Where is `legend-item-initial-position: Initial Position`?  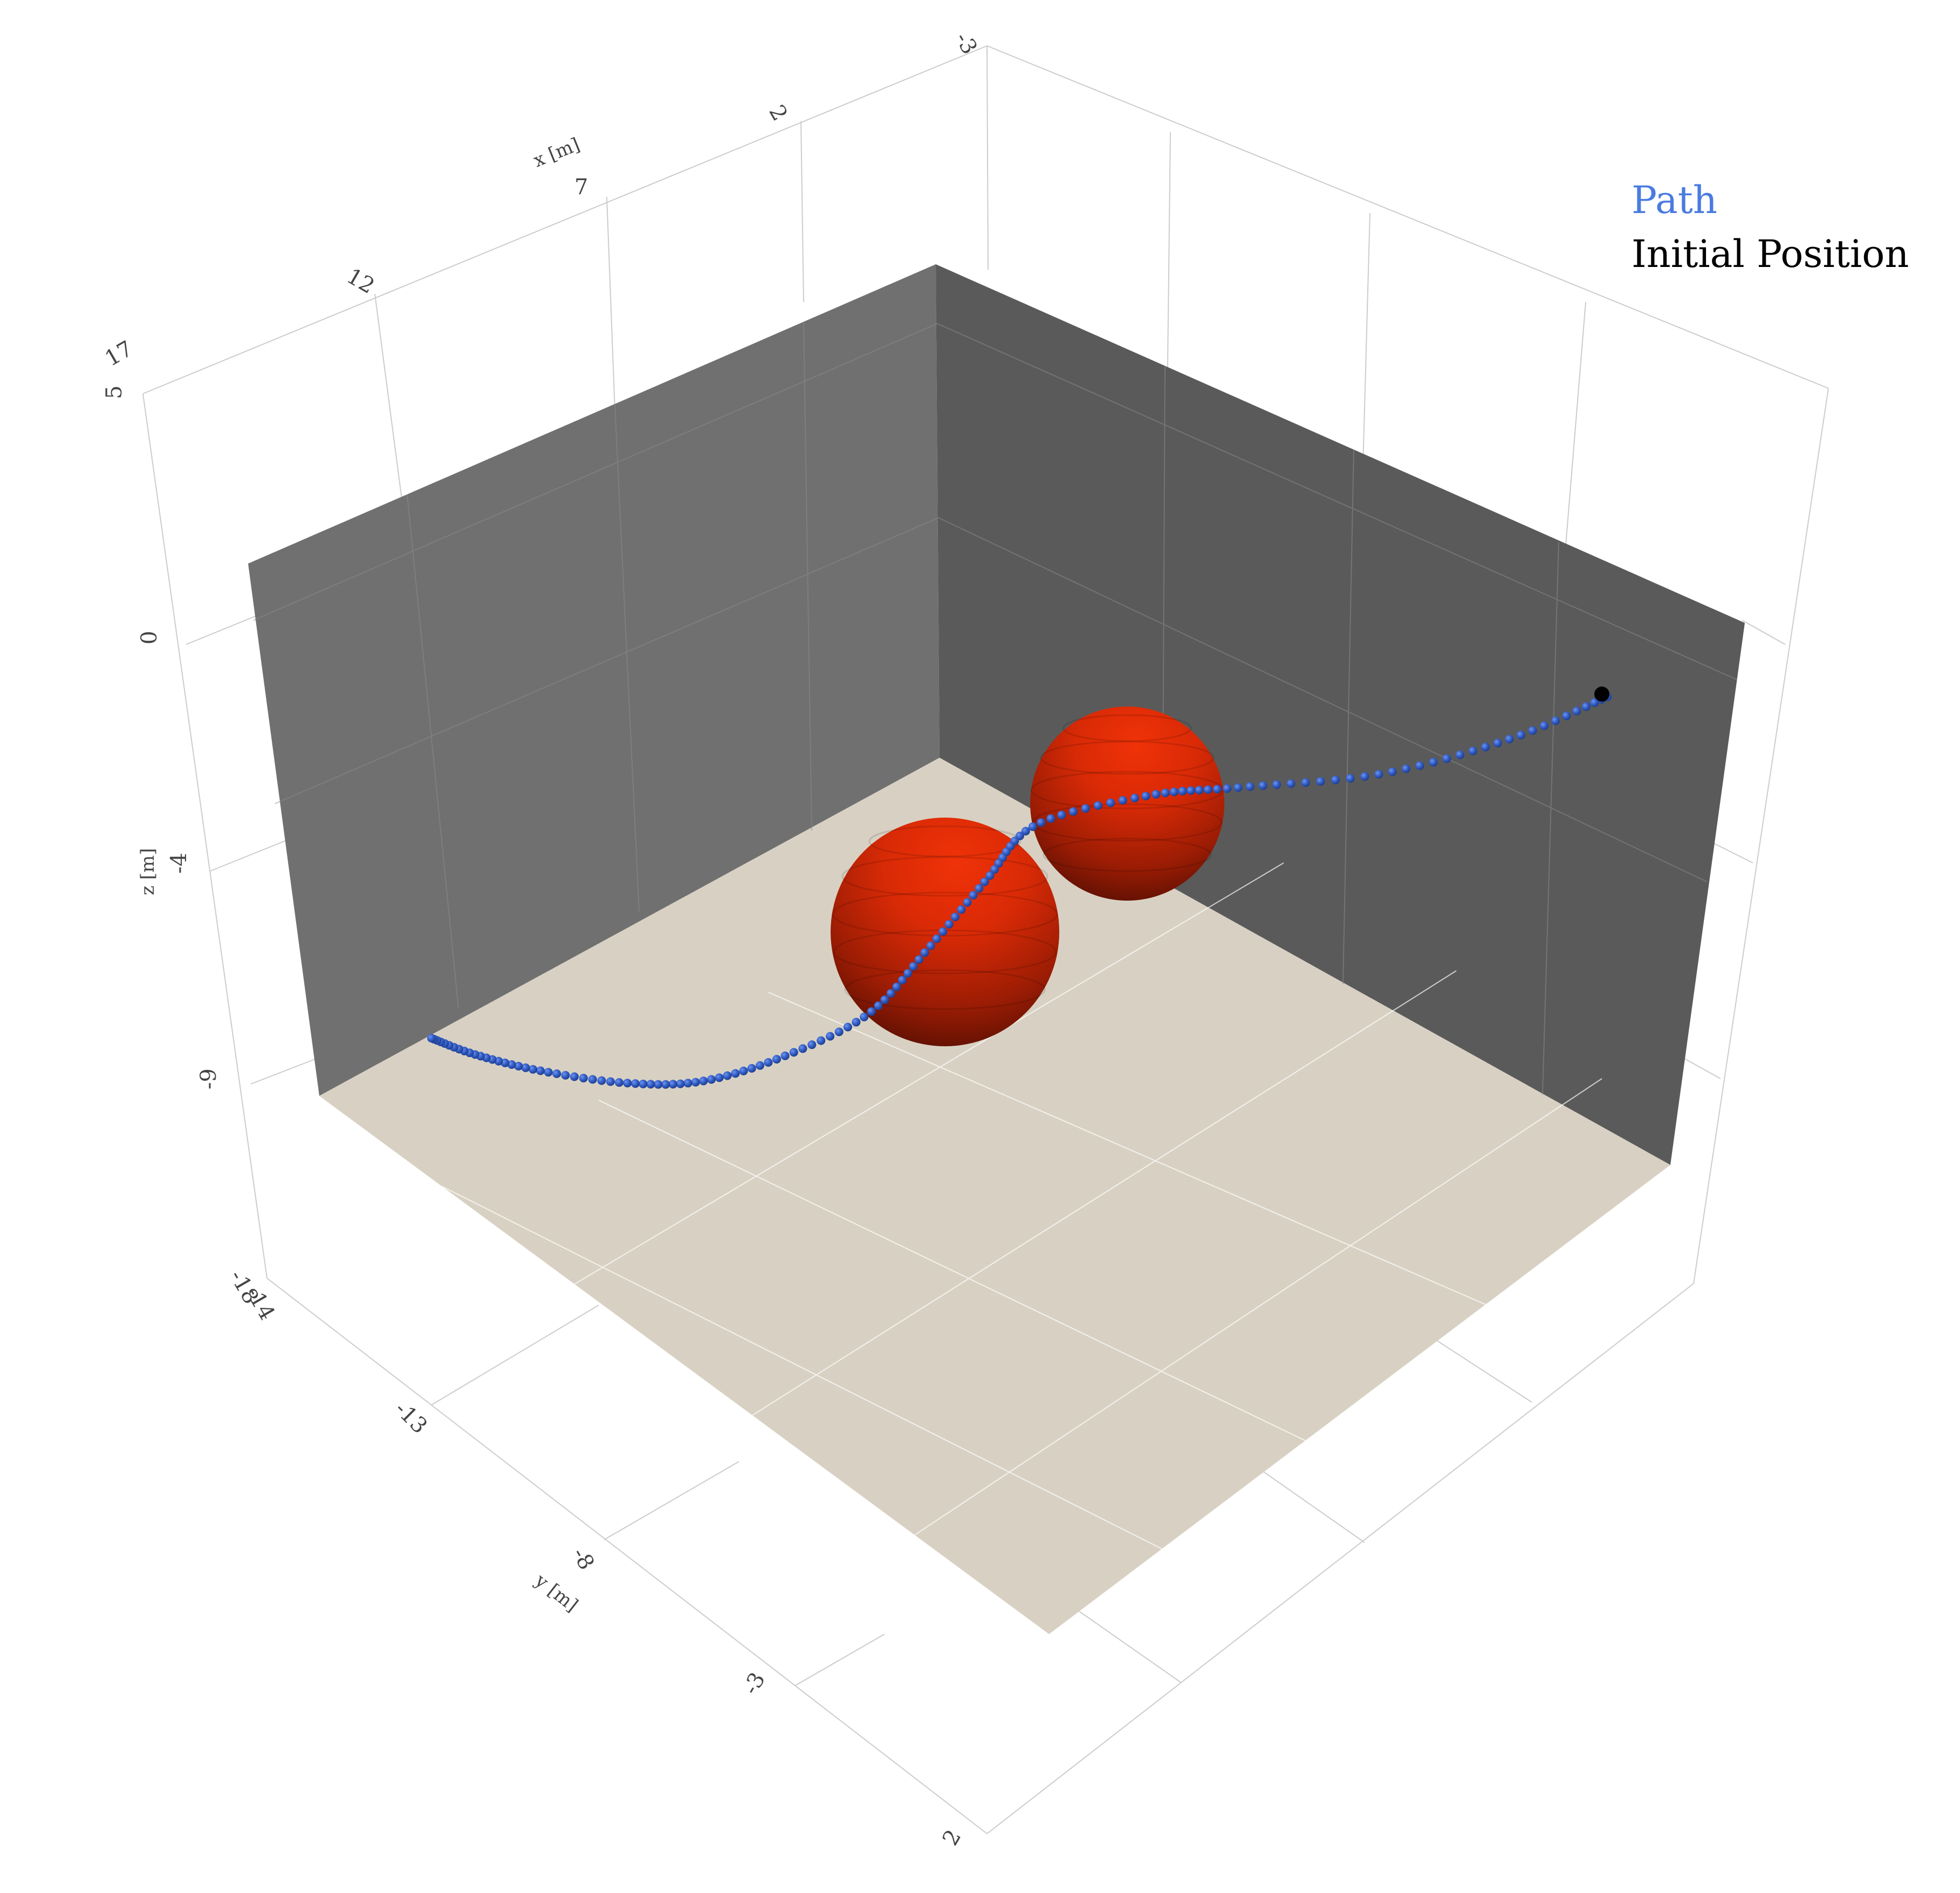
legend-item-initial-position: Initial Position is located at coordinates (1770, 254).